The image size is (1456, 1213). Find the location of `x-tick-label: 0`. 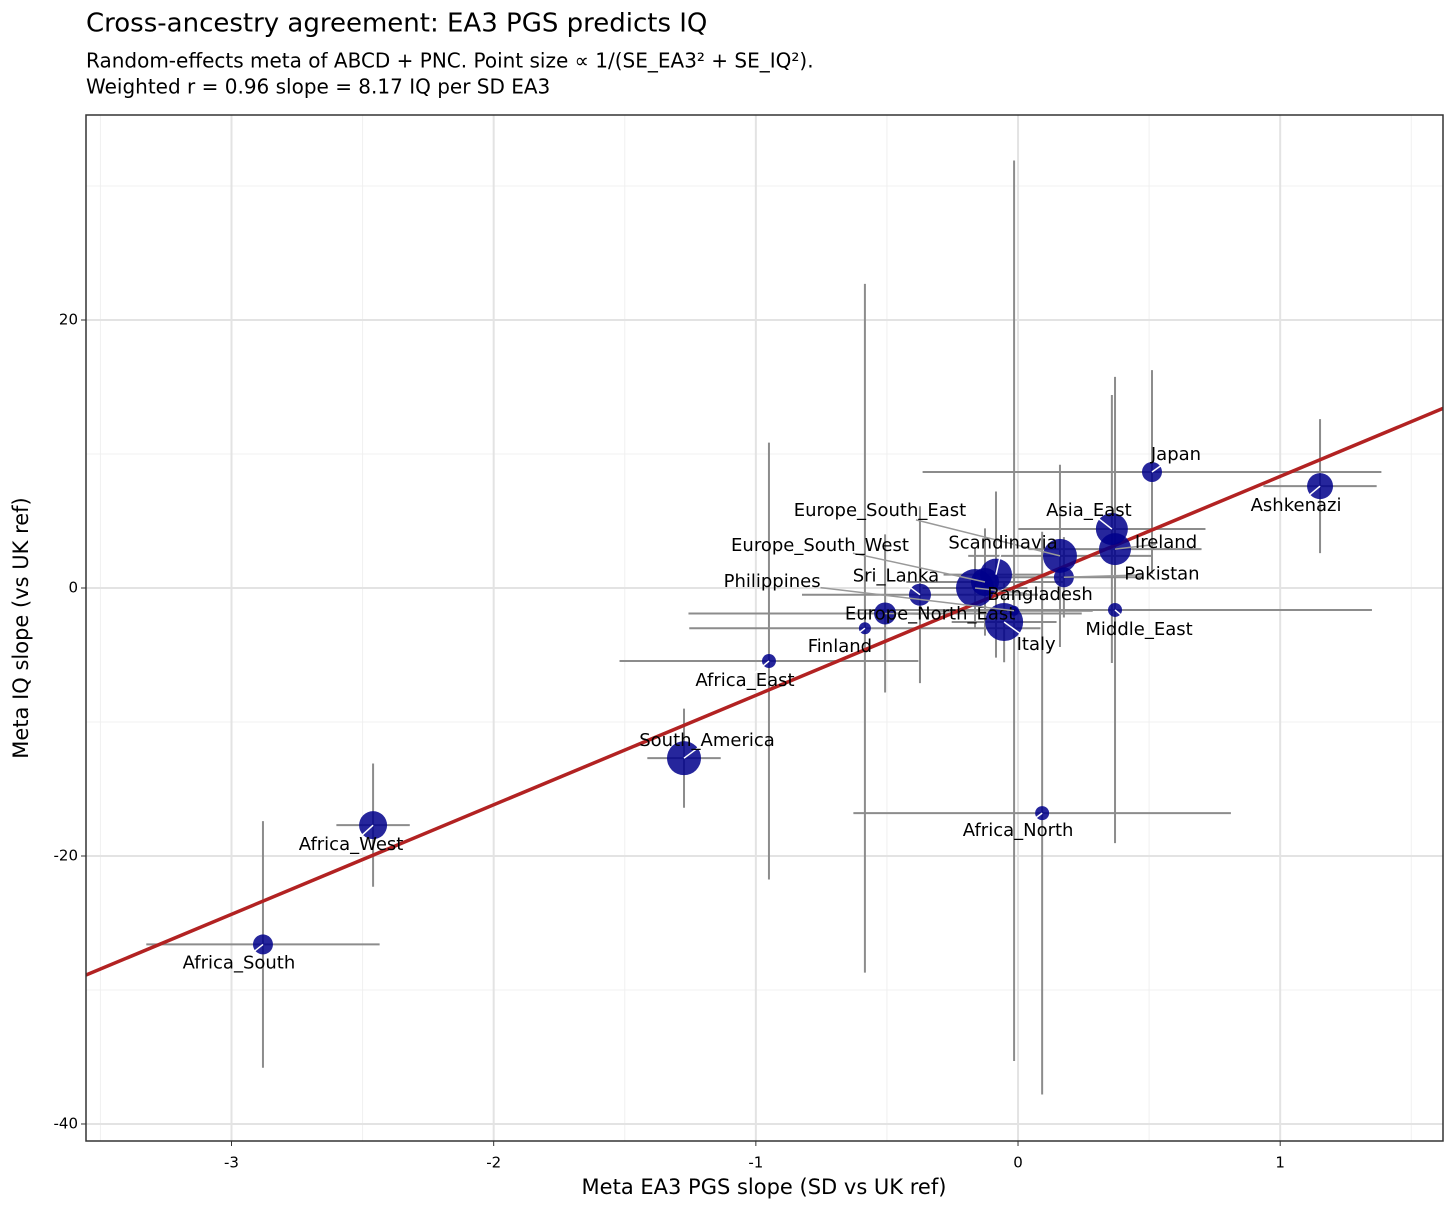

x-tick-label: 0 is located at coordinates (1018, 1163).